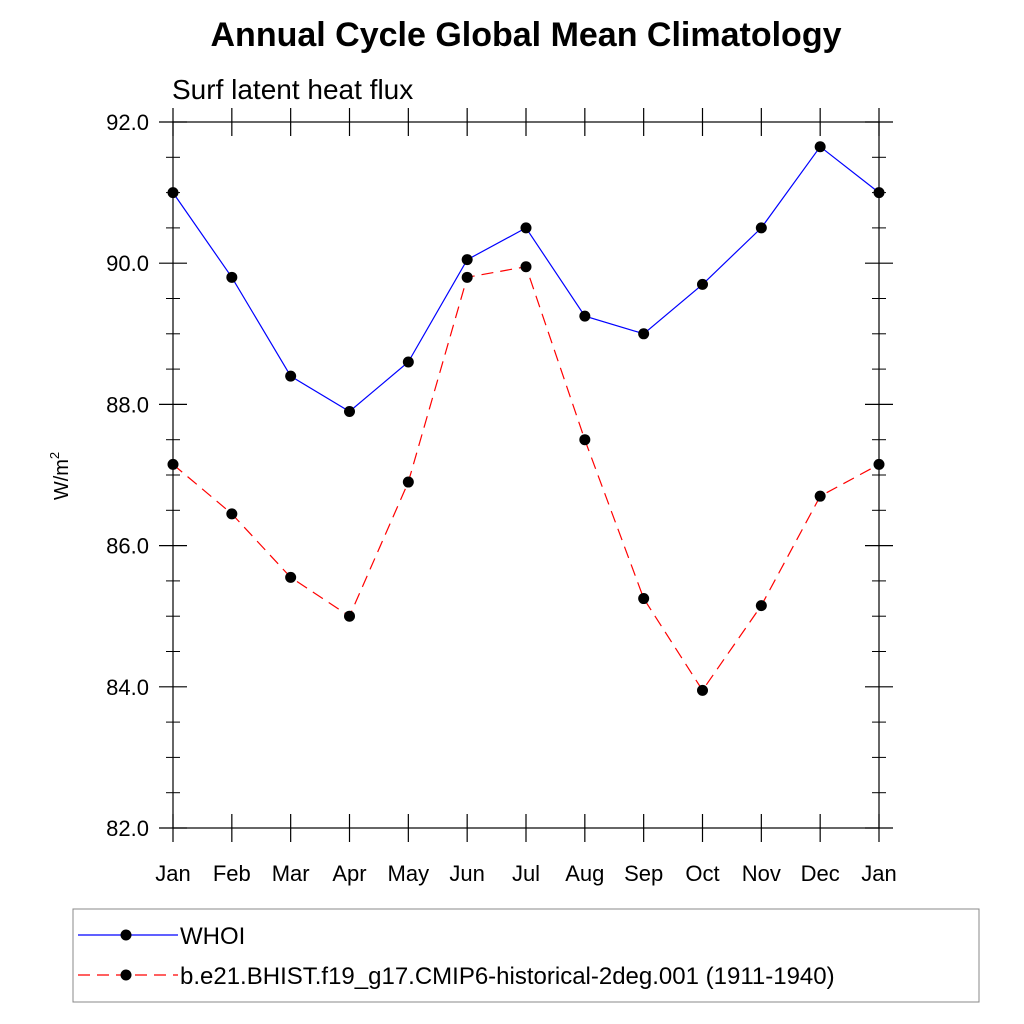 The image size is (1024, 1024). Describe the element at coordinates (212, 936) in the screenshot. I see `legend-label-1: WHOI` at that location.